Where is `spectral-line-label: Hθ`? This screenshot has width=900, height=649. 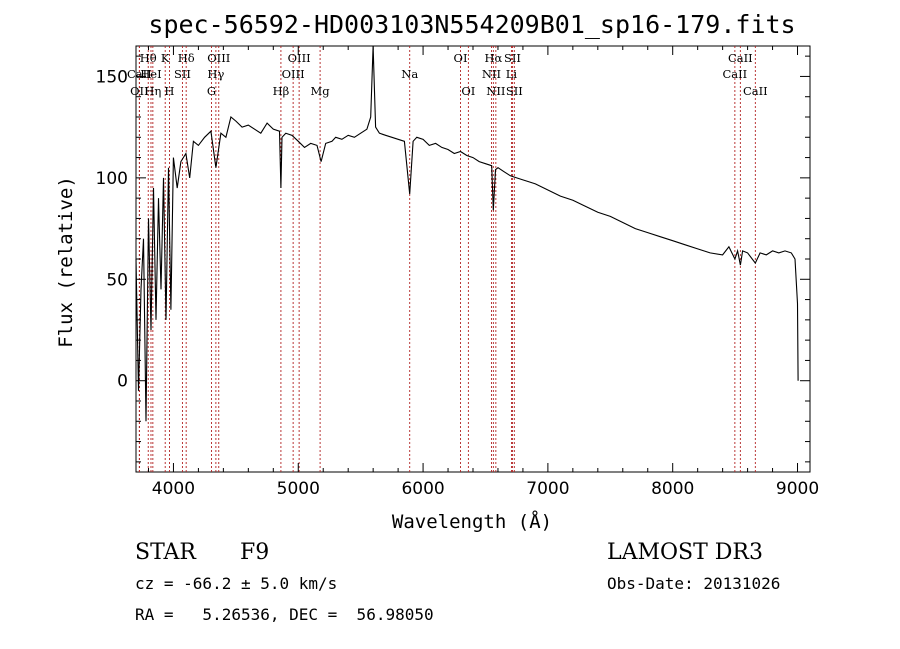
spectral-line-label: Hθ is located at coordinates (148, 58).